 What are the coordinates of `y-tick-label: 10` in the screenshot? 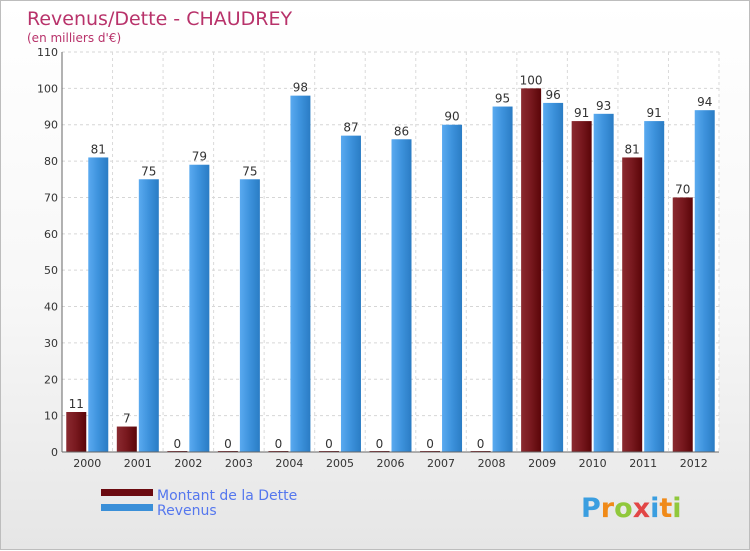 It's located at (51, 416).